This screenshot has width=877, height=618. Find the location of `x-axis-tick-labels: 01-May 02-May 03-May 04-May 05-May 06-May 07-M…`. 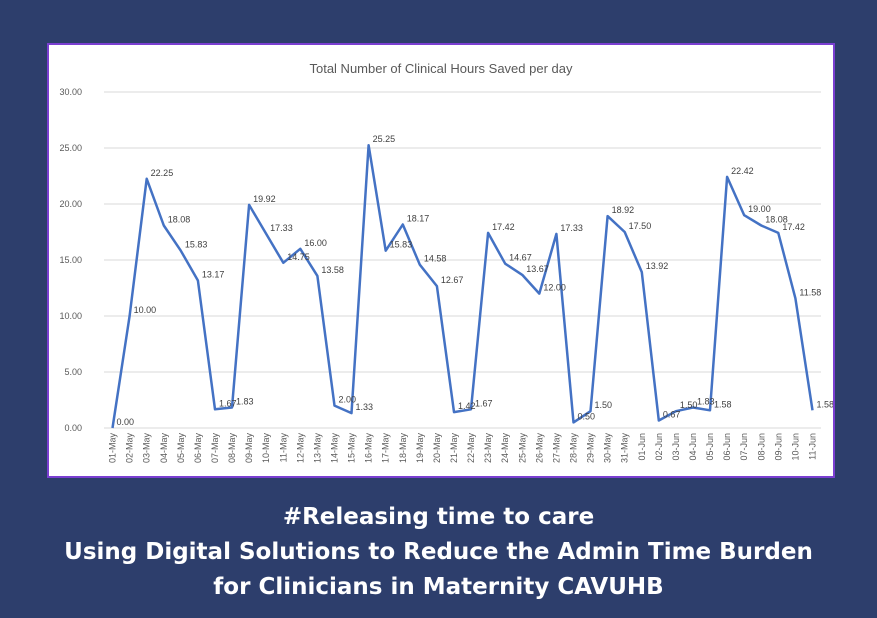

x-axis-tick-labels: 01-May 02-May 03-May 04-May 05-May 06-May 07-M… is located at coordinates (463, 448).